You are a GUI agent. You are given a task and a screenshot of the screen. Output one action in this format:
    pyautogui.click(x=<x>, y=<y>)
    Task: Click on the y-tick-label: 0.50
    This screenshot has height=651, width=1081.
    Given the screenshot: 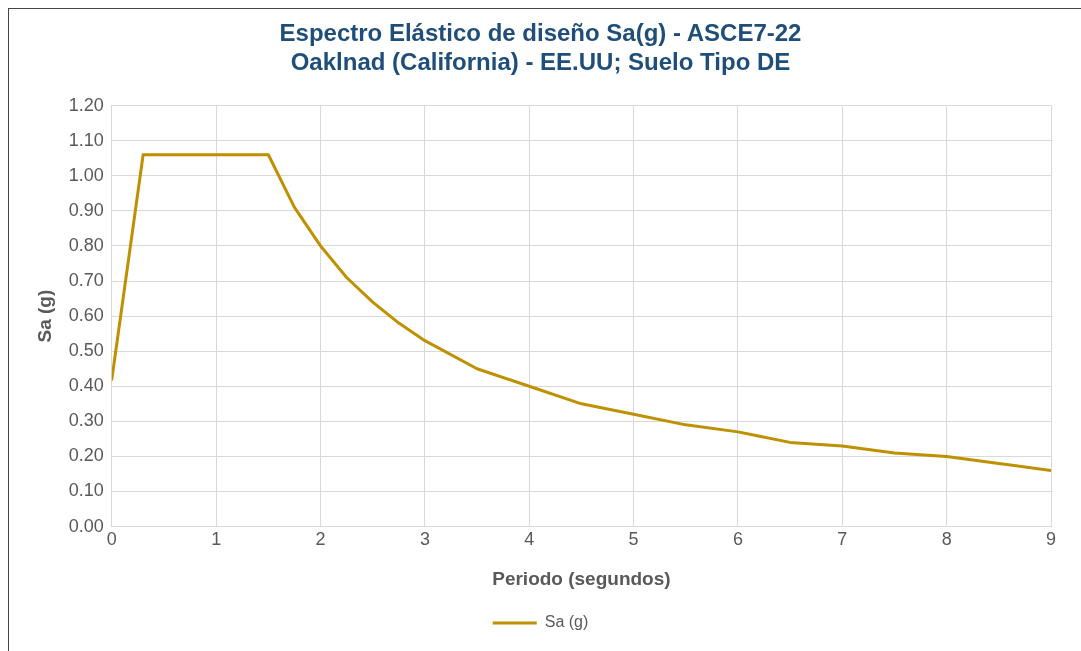 What is the action you would take?
    pyautogui.click(x=86, y=350)
    